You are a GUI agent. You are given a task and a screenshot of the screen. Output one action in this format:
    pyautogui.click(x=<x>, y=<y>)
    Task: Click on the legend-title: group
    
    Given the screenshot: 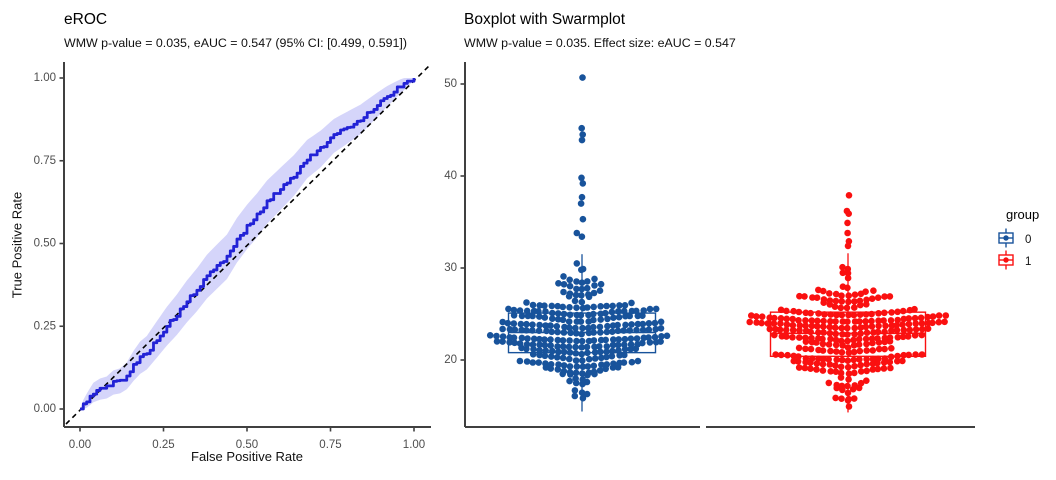 What is the action you would take?
    pyautogui.click(x=1023, y=214)
    